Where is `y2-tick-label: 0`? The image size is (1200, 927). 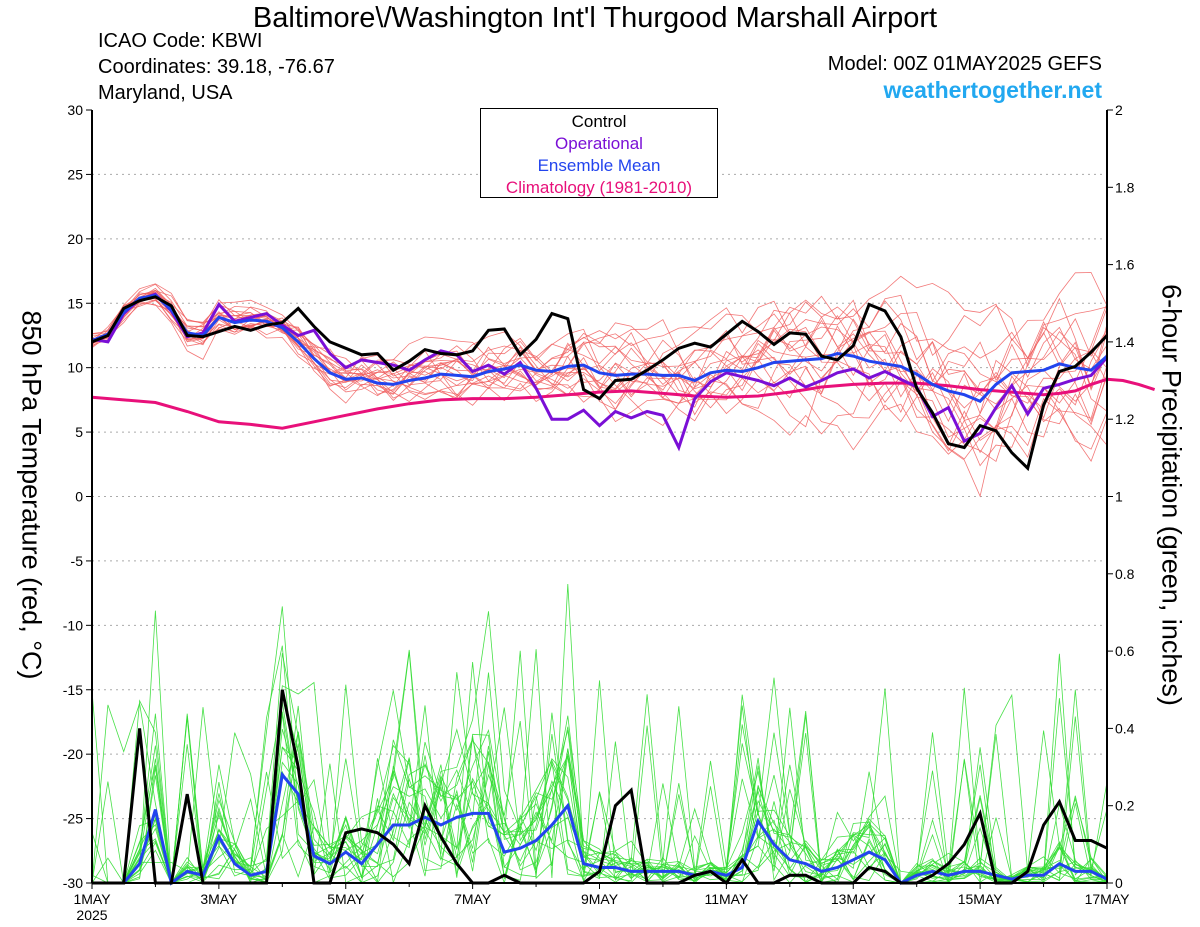
y2-tick-label: 0 is located at coordinates (1119, 883).